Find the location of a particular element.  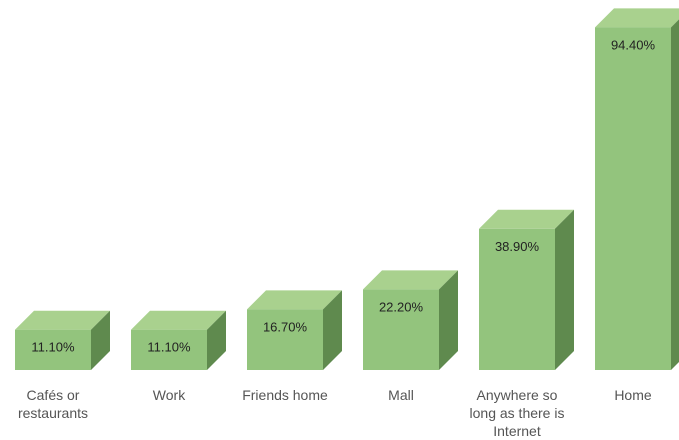

data-label: 22.20% is located at coordinates (401, 306).